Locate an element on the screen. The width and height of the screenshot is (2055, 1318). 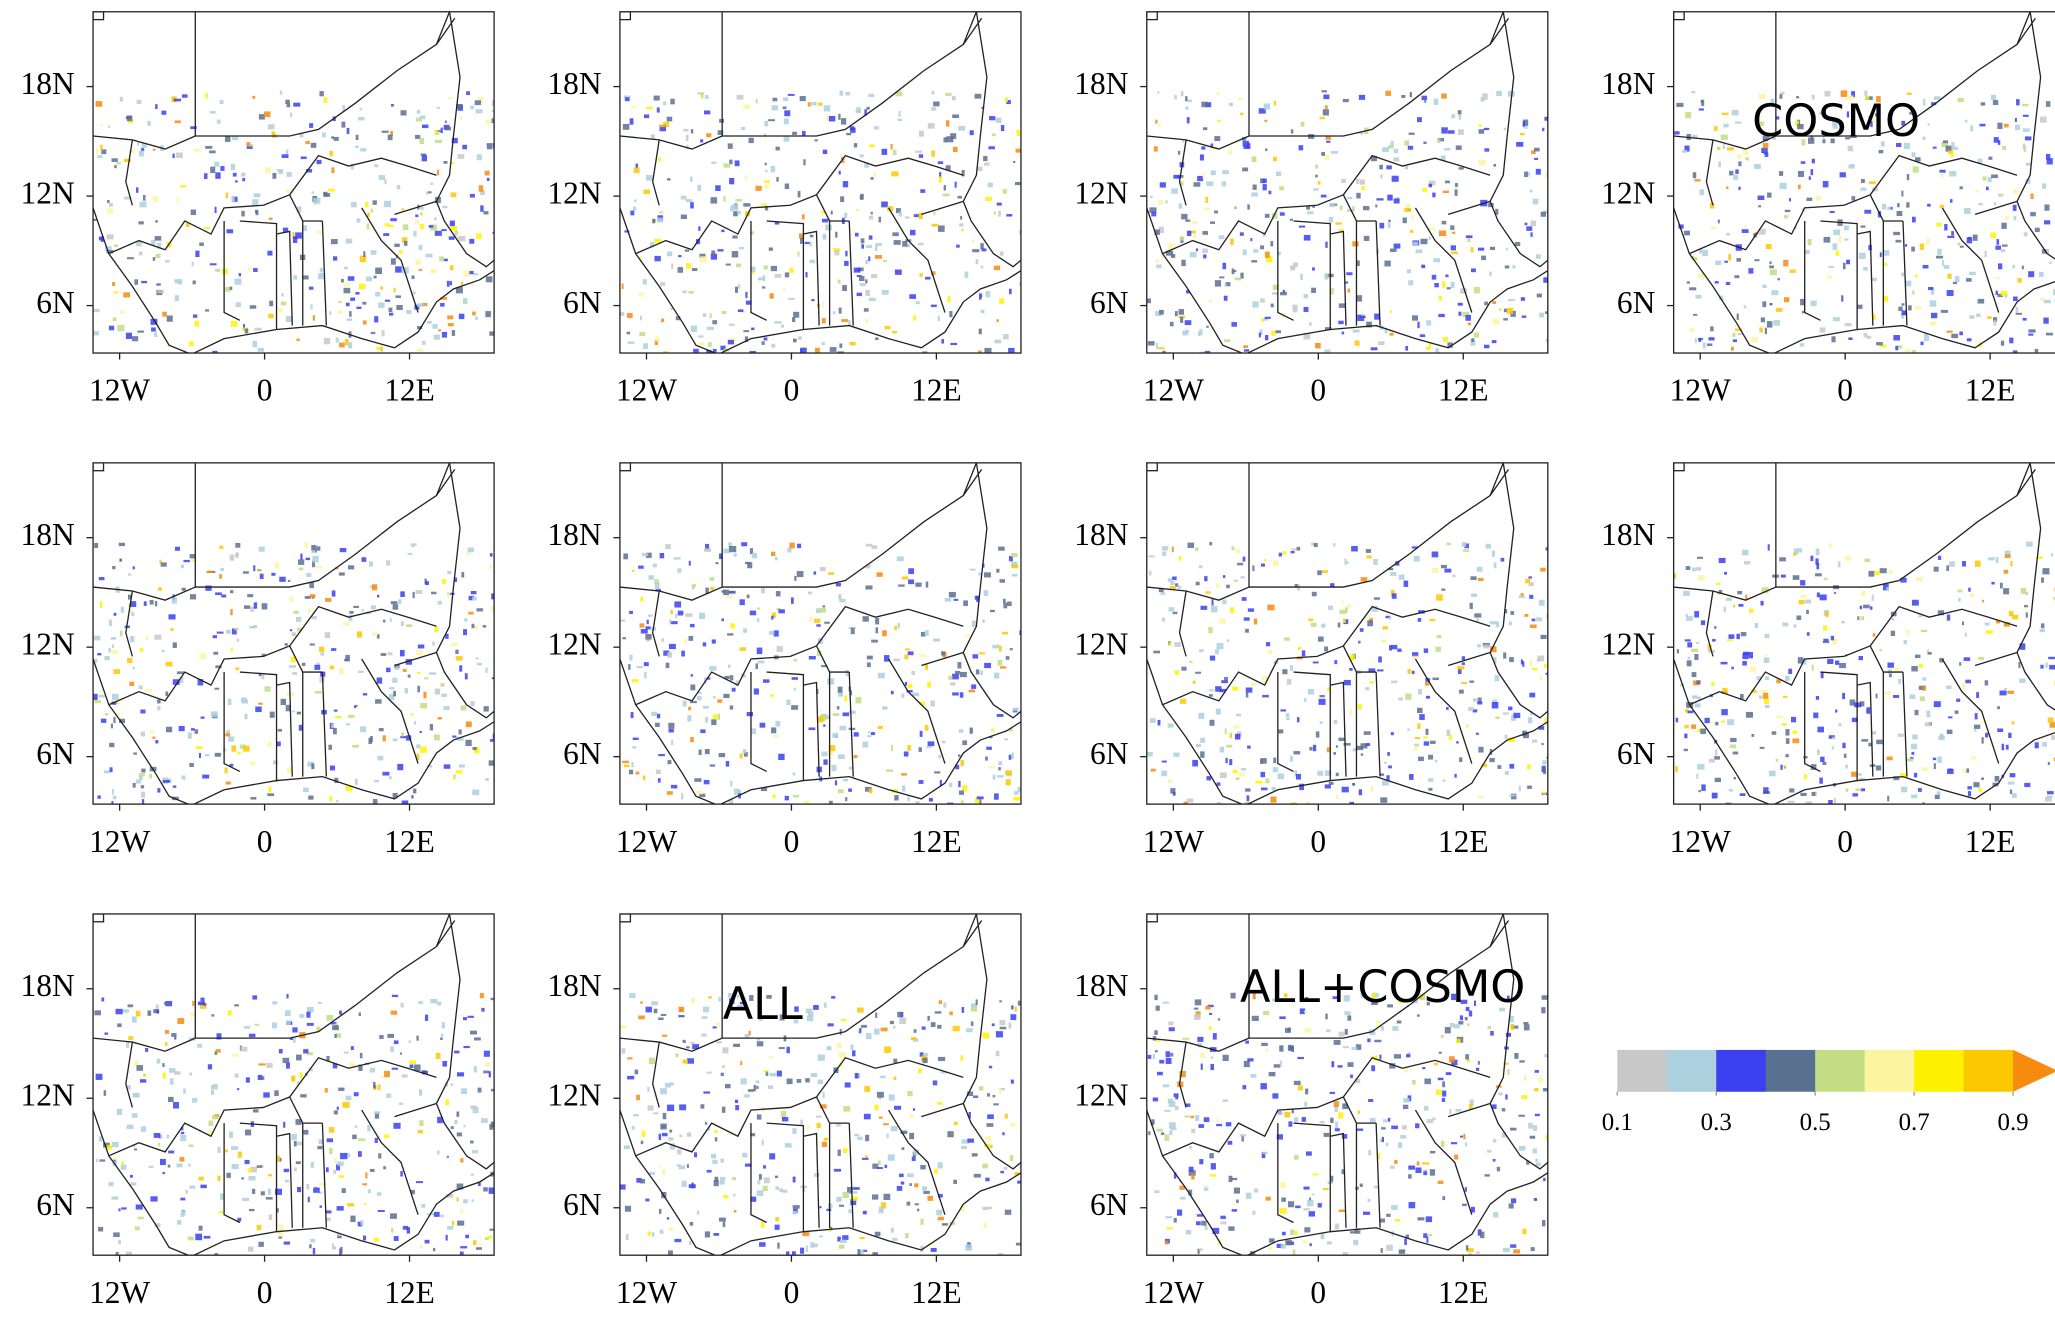
y-tick-label: 6N is located at coordinates (582, 753).